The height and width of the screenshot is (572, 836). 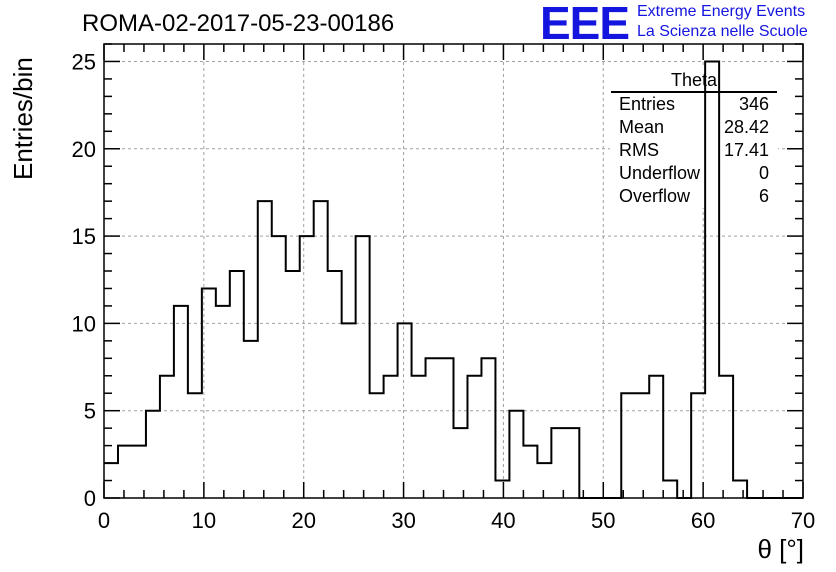 I want to click on stats-label: RMS, so click(x=639, y=150).